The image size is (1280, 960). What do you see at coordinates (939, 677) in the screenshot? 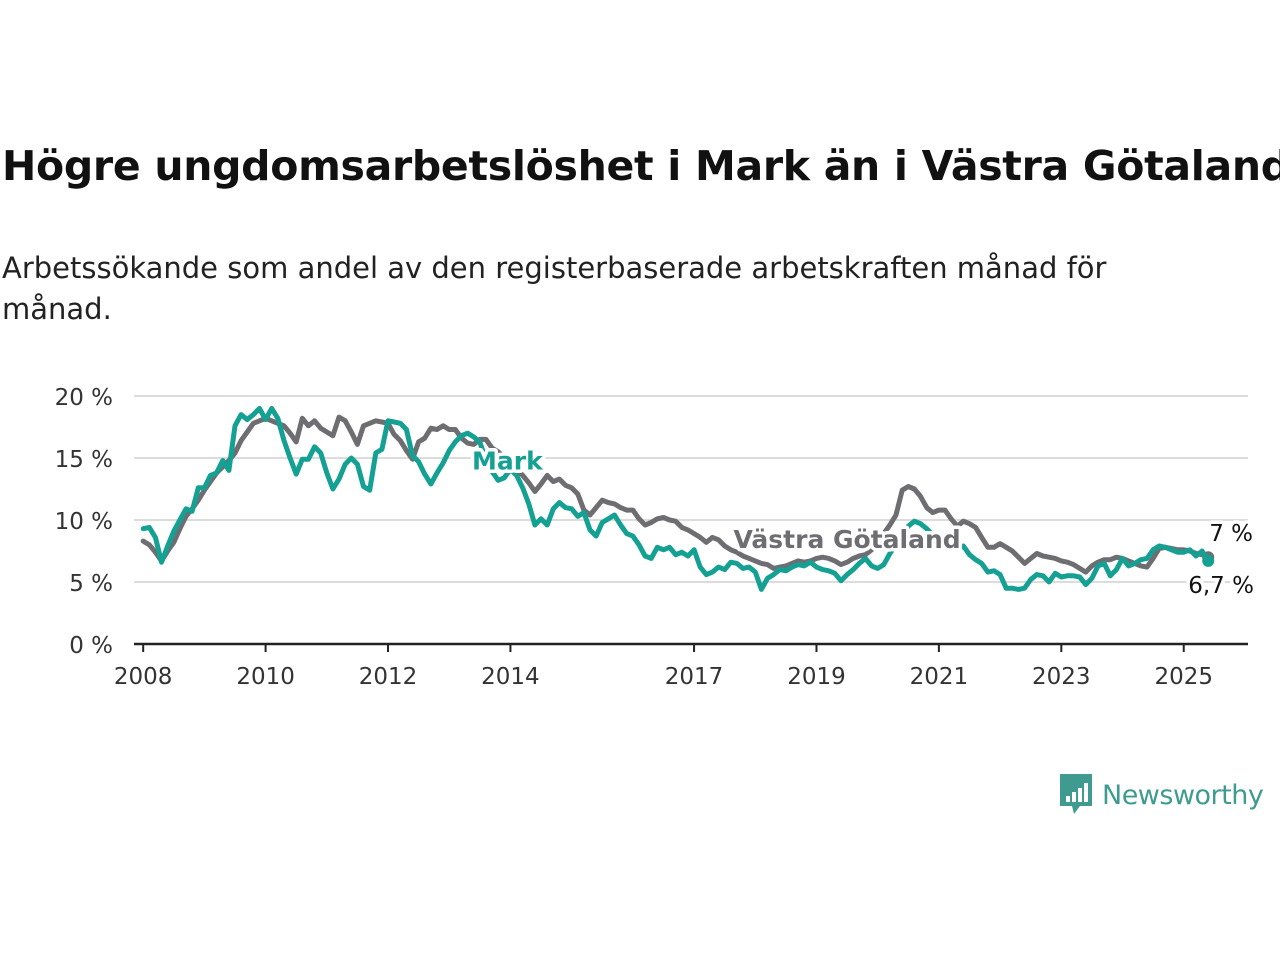
I see `x-tick-label: 2021` at bounding box center [939, 677].